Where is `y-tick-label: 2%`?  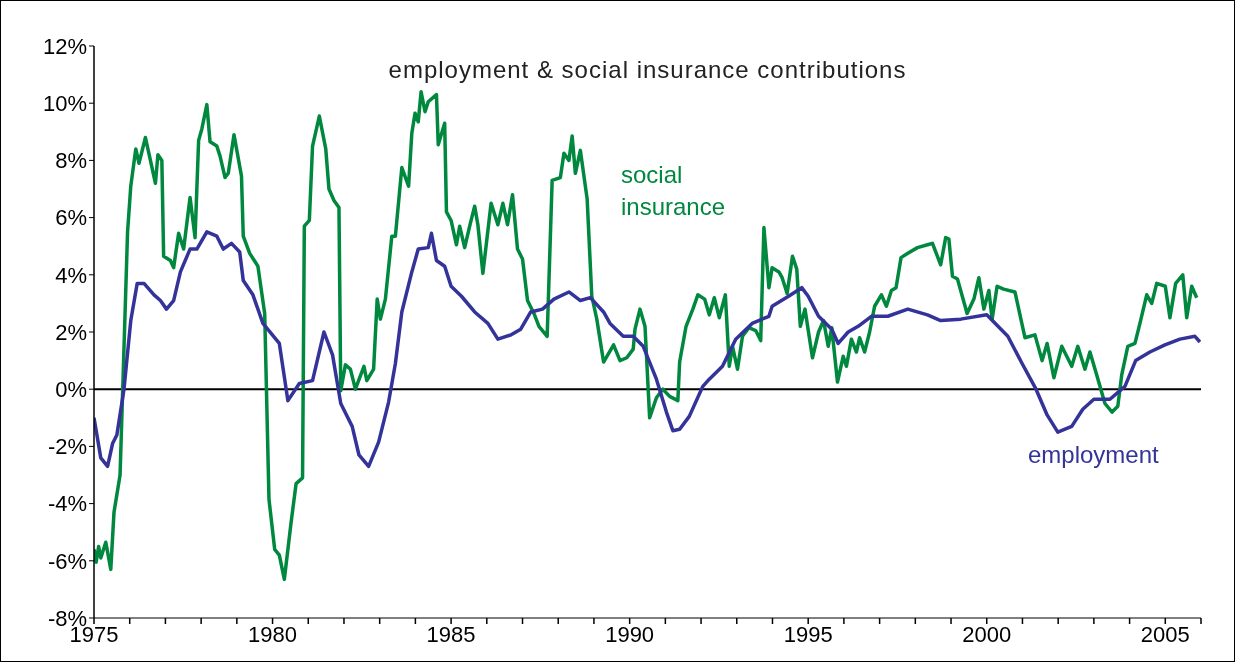 y-tick-label: 2% is located at coordinates (71, 332).